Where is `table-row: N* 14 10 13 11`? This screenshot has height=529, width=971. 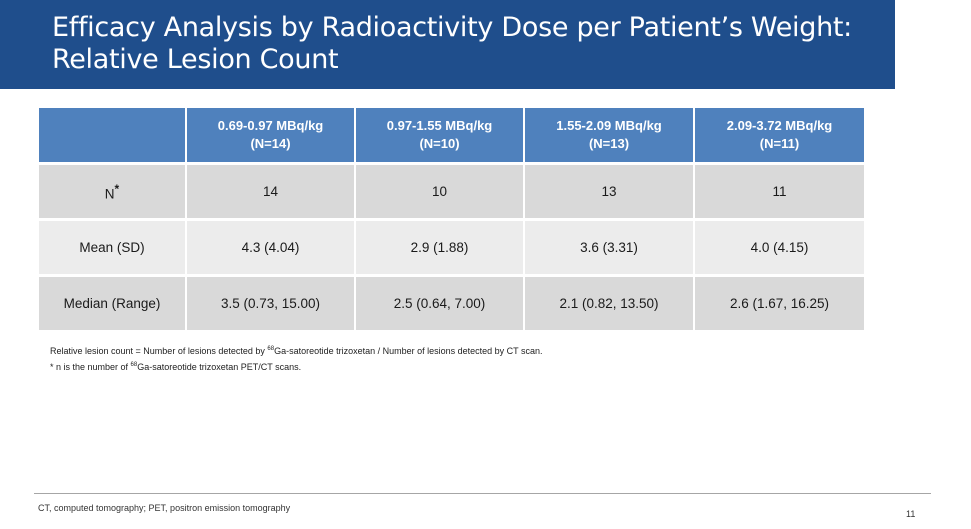
table-row: N* 14 10 13 11 is located at coordinates (451, 192).